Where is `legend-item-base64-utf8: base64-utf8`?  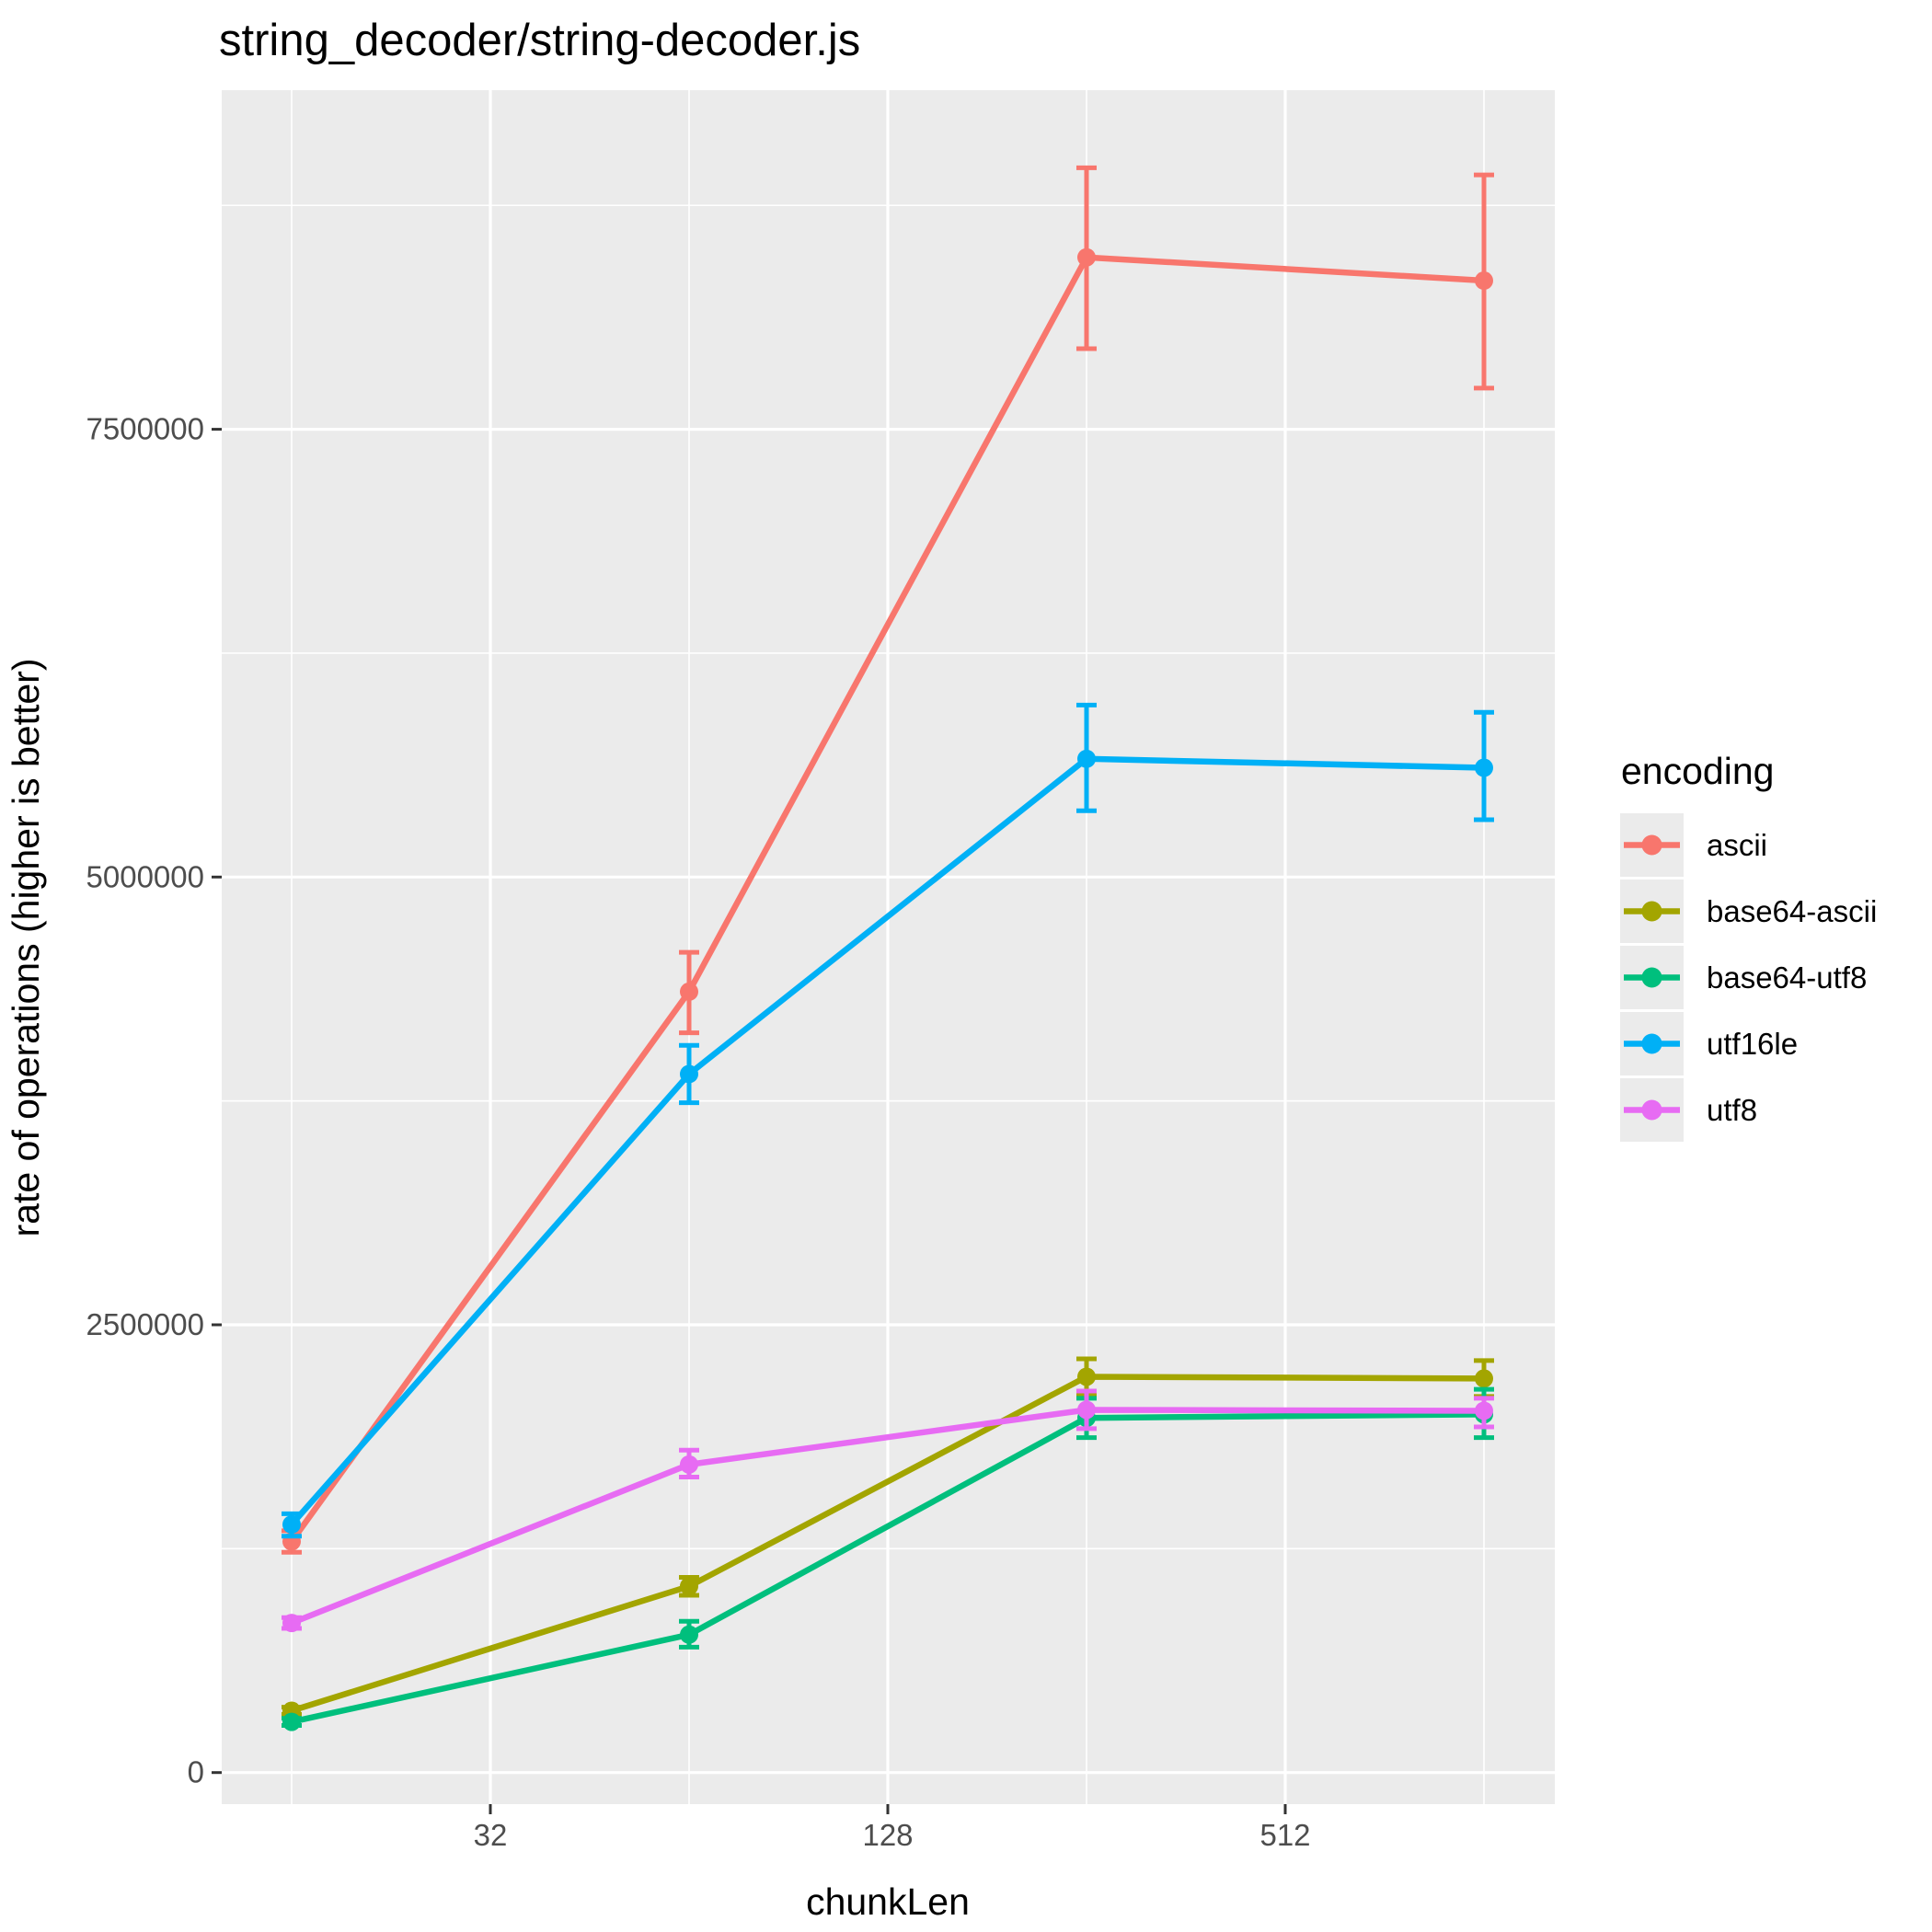
legend-item-base64-utf8: base64-utf8 is located at coordinates (1743, 977).